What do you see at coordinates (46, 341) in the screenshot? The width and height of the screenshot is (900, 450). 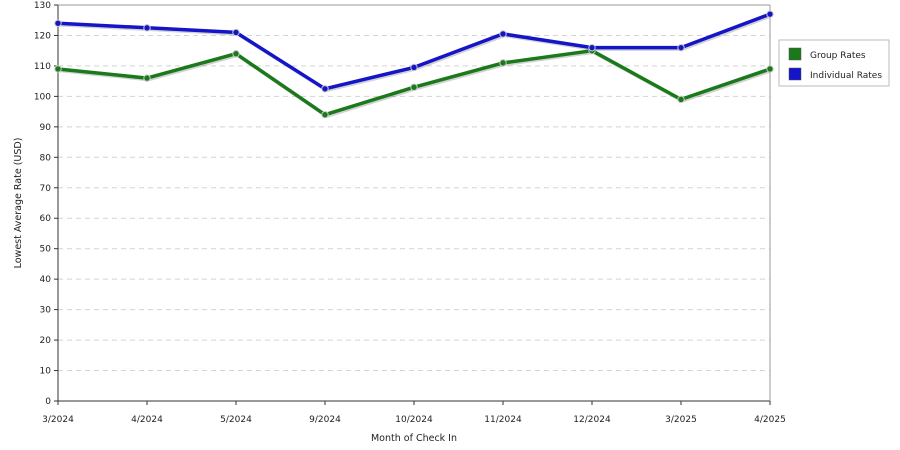 I see `y-tick-label: 20` at bounding box center [46, 341].